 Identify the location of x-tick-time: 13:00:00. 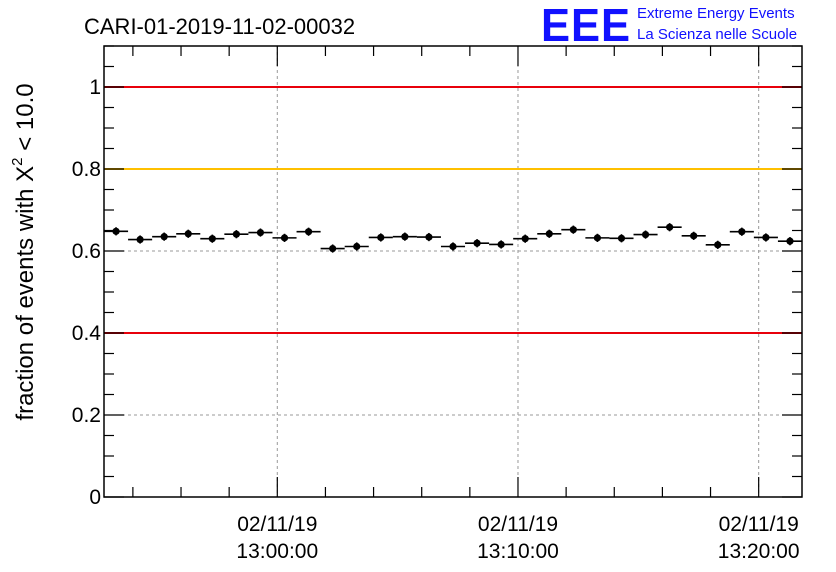
(277, 551).